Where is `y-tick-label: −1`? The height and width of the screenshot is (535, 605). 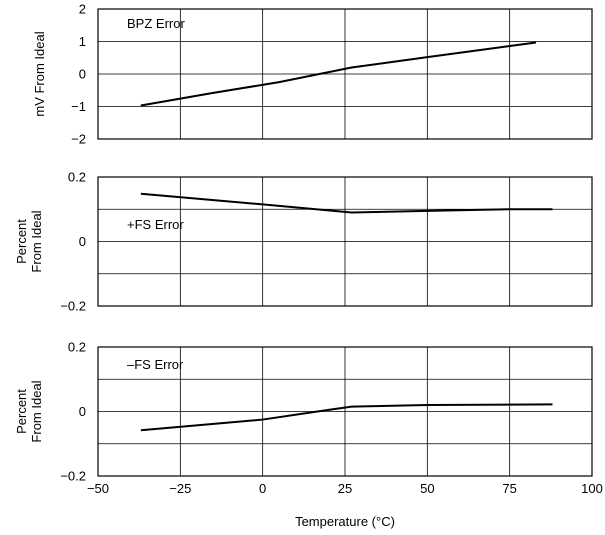
y-tick-label: −1 is located at coordinates (78, 106).